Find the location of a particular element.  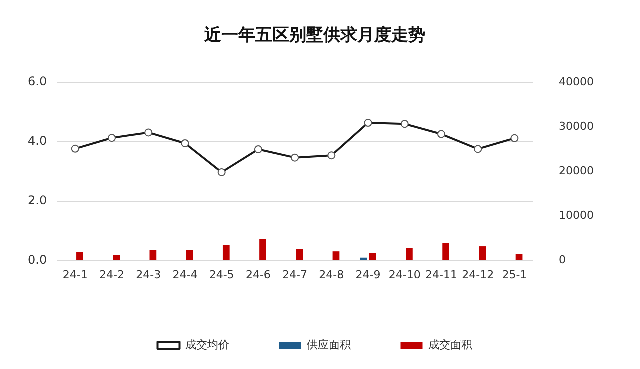

x-tick-label: 24-7 is located at coordinates (295, 275).